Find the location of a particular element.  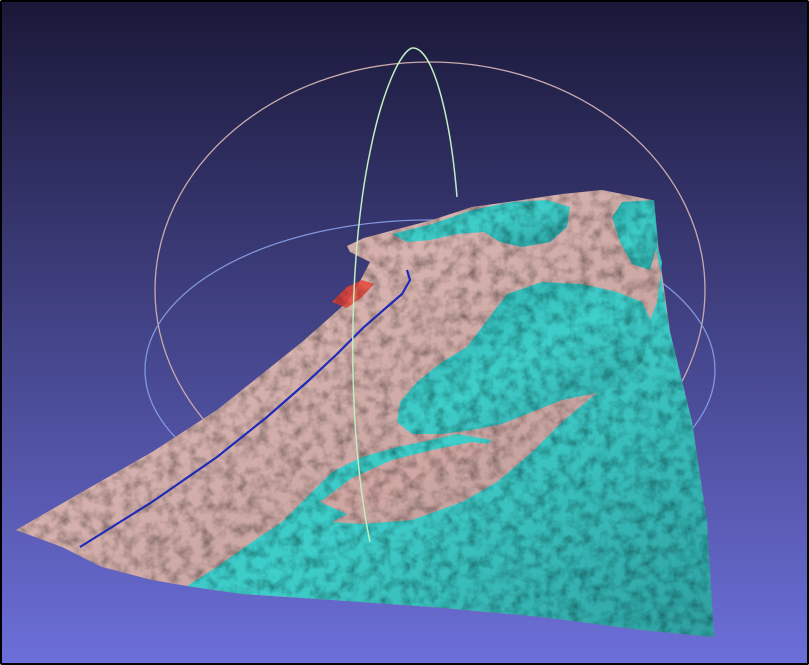

terrain-water-upper is located at coordinates (481, 223).